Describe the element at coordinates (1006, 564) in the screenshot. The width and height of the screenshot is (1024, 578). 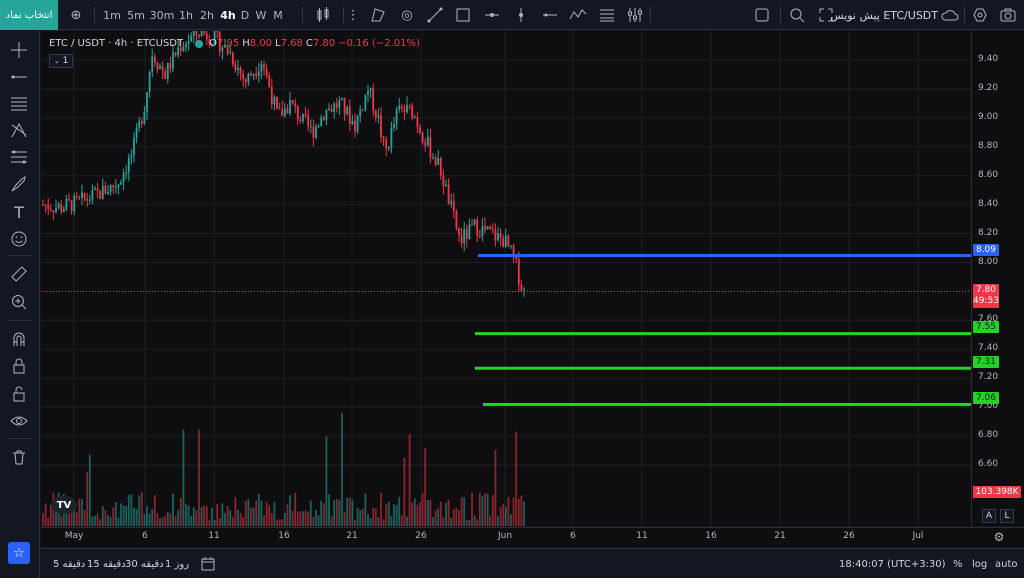
I see `auto-toggle: auto` at that location.